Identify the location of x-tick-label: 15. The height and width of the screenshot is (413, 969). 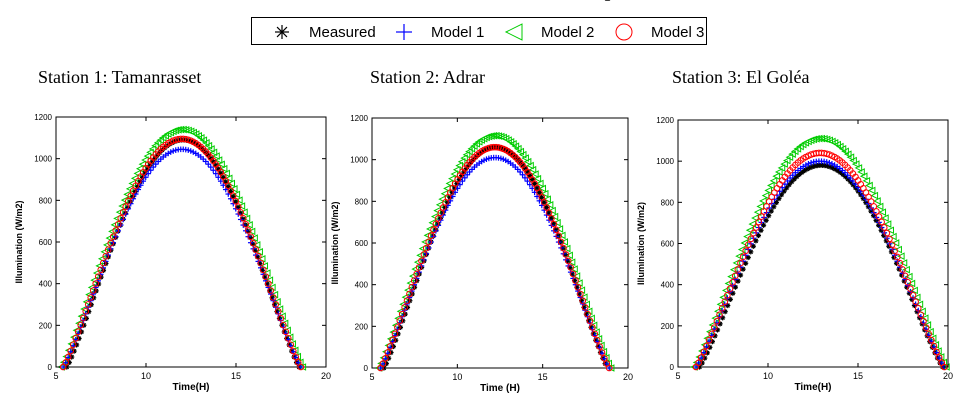
(236, 376).